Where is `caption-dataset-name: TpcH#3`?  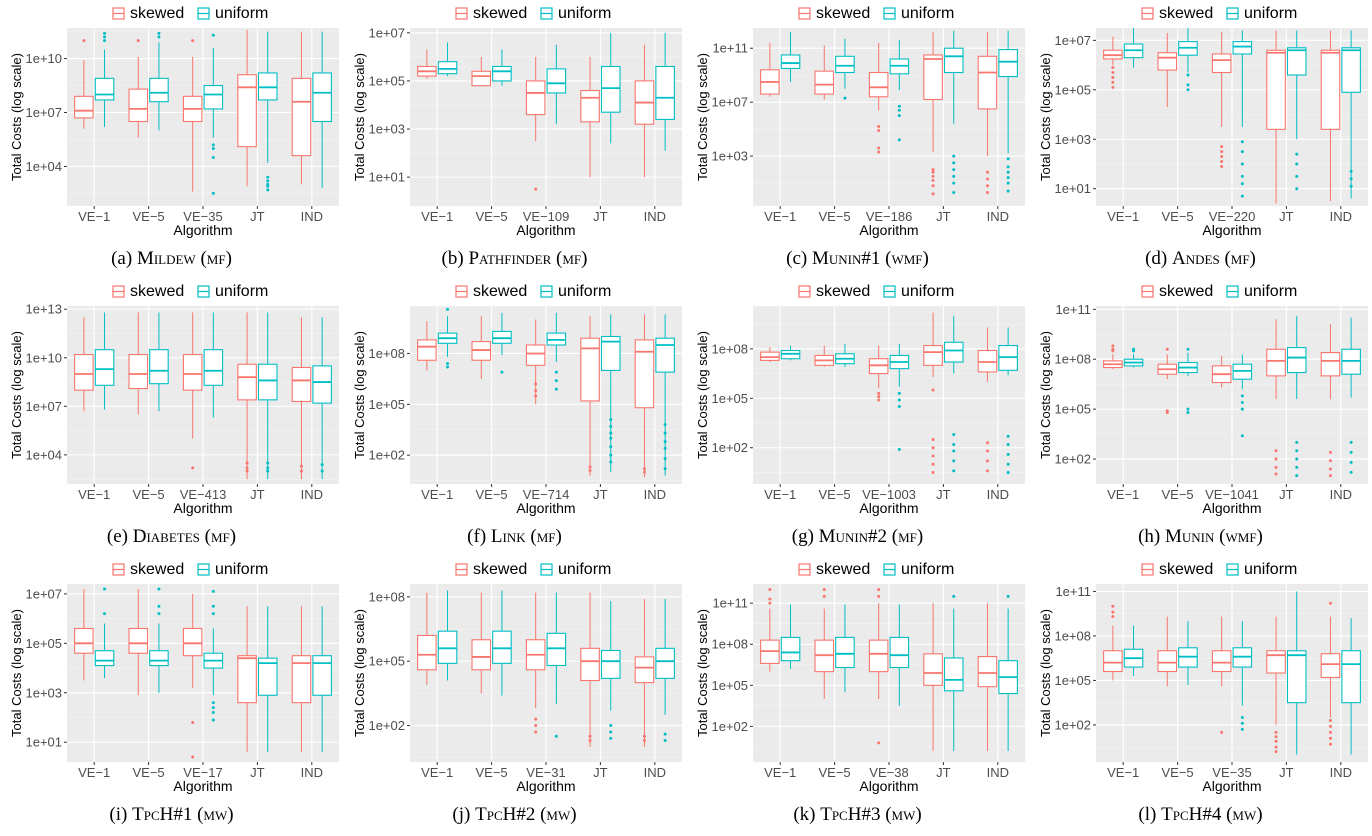
caption-dataset-name: TpcH#3 is located at coordinates (853, 814).